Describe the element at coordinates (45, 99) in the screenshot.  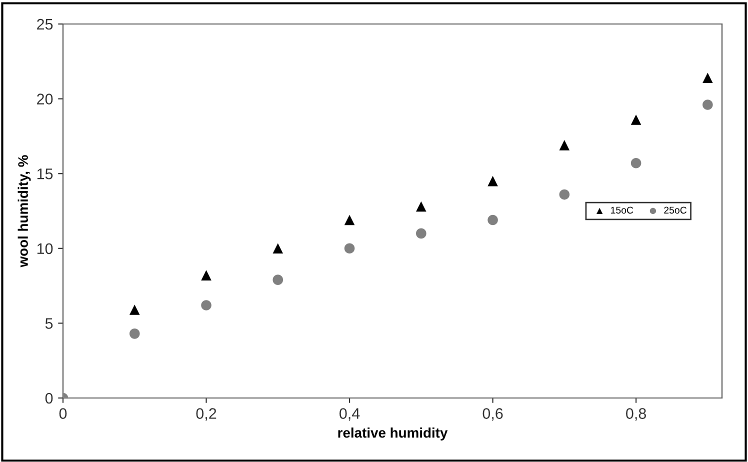
I see `y-tick-label: 20` at that location.